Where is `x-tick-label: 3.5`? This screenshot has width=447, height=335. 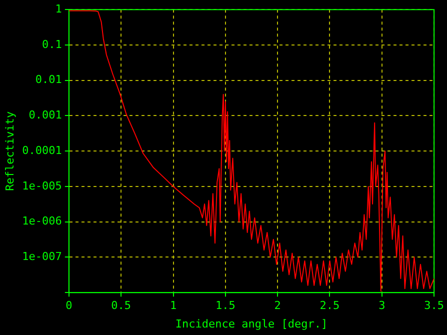
x-tick-label: 3.5 is located at coordinates (434, 305).